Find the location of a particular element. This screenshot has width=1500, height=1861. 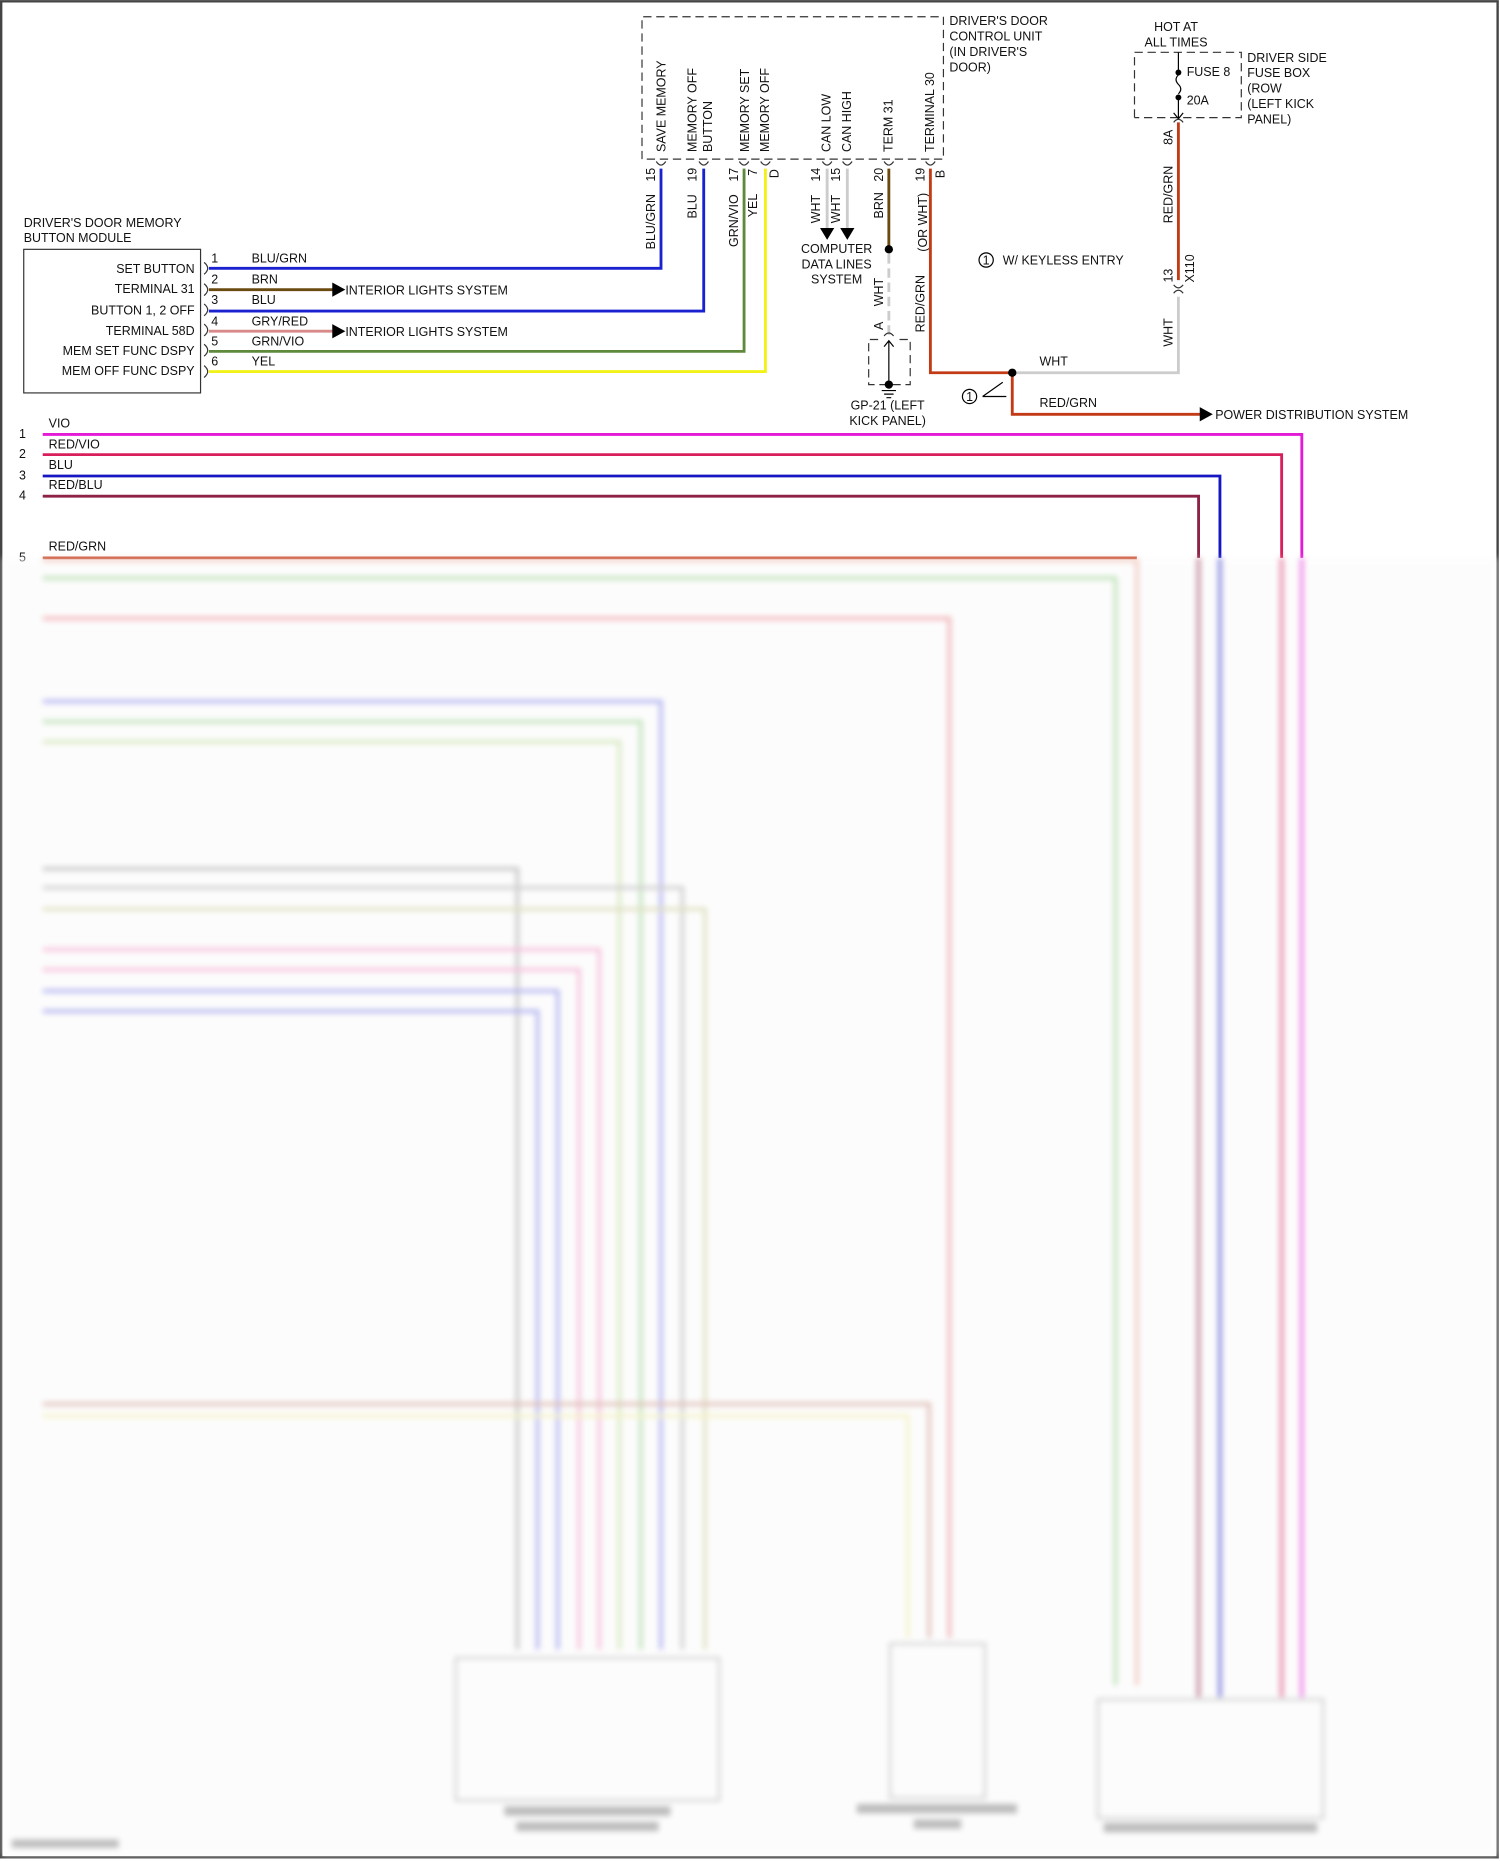

computer-data-lines-label: SYSTEM is located at coordinates (836, 280).